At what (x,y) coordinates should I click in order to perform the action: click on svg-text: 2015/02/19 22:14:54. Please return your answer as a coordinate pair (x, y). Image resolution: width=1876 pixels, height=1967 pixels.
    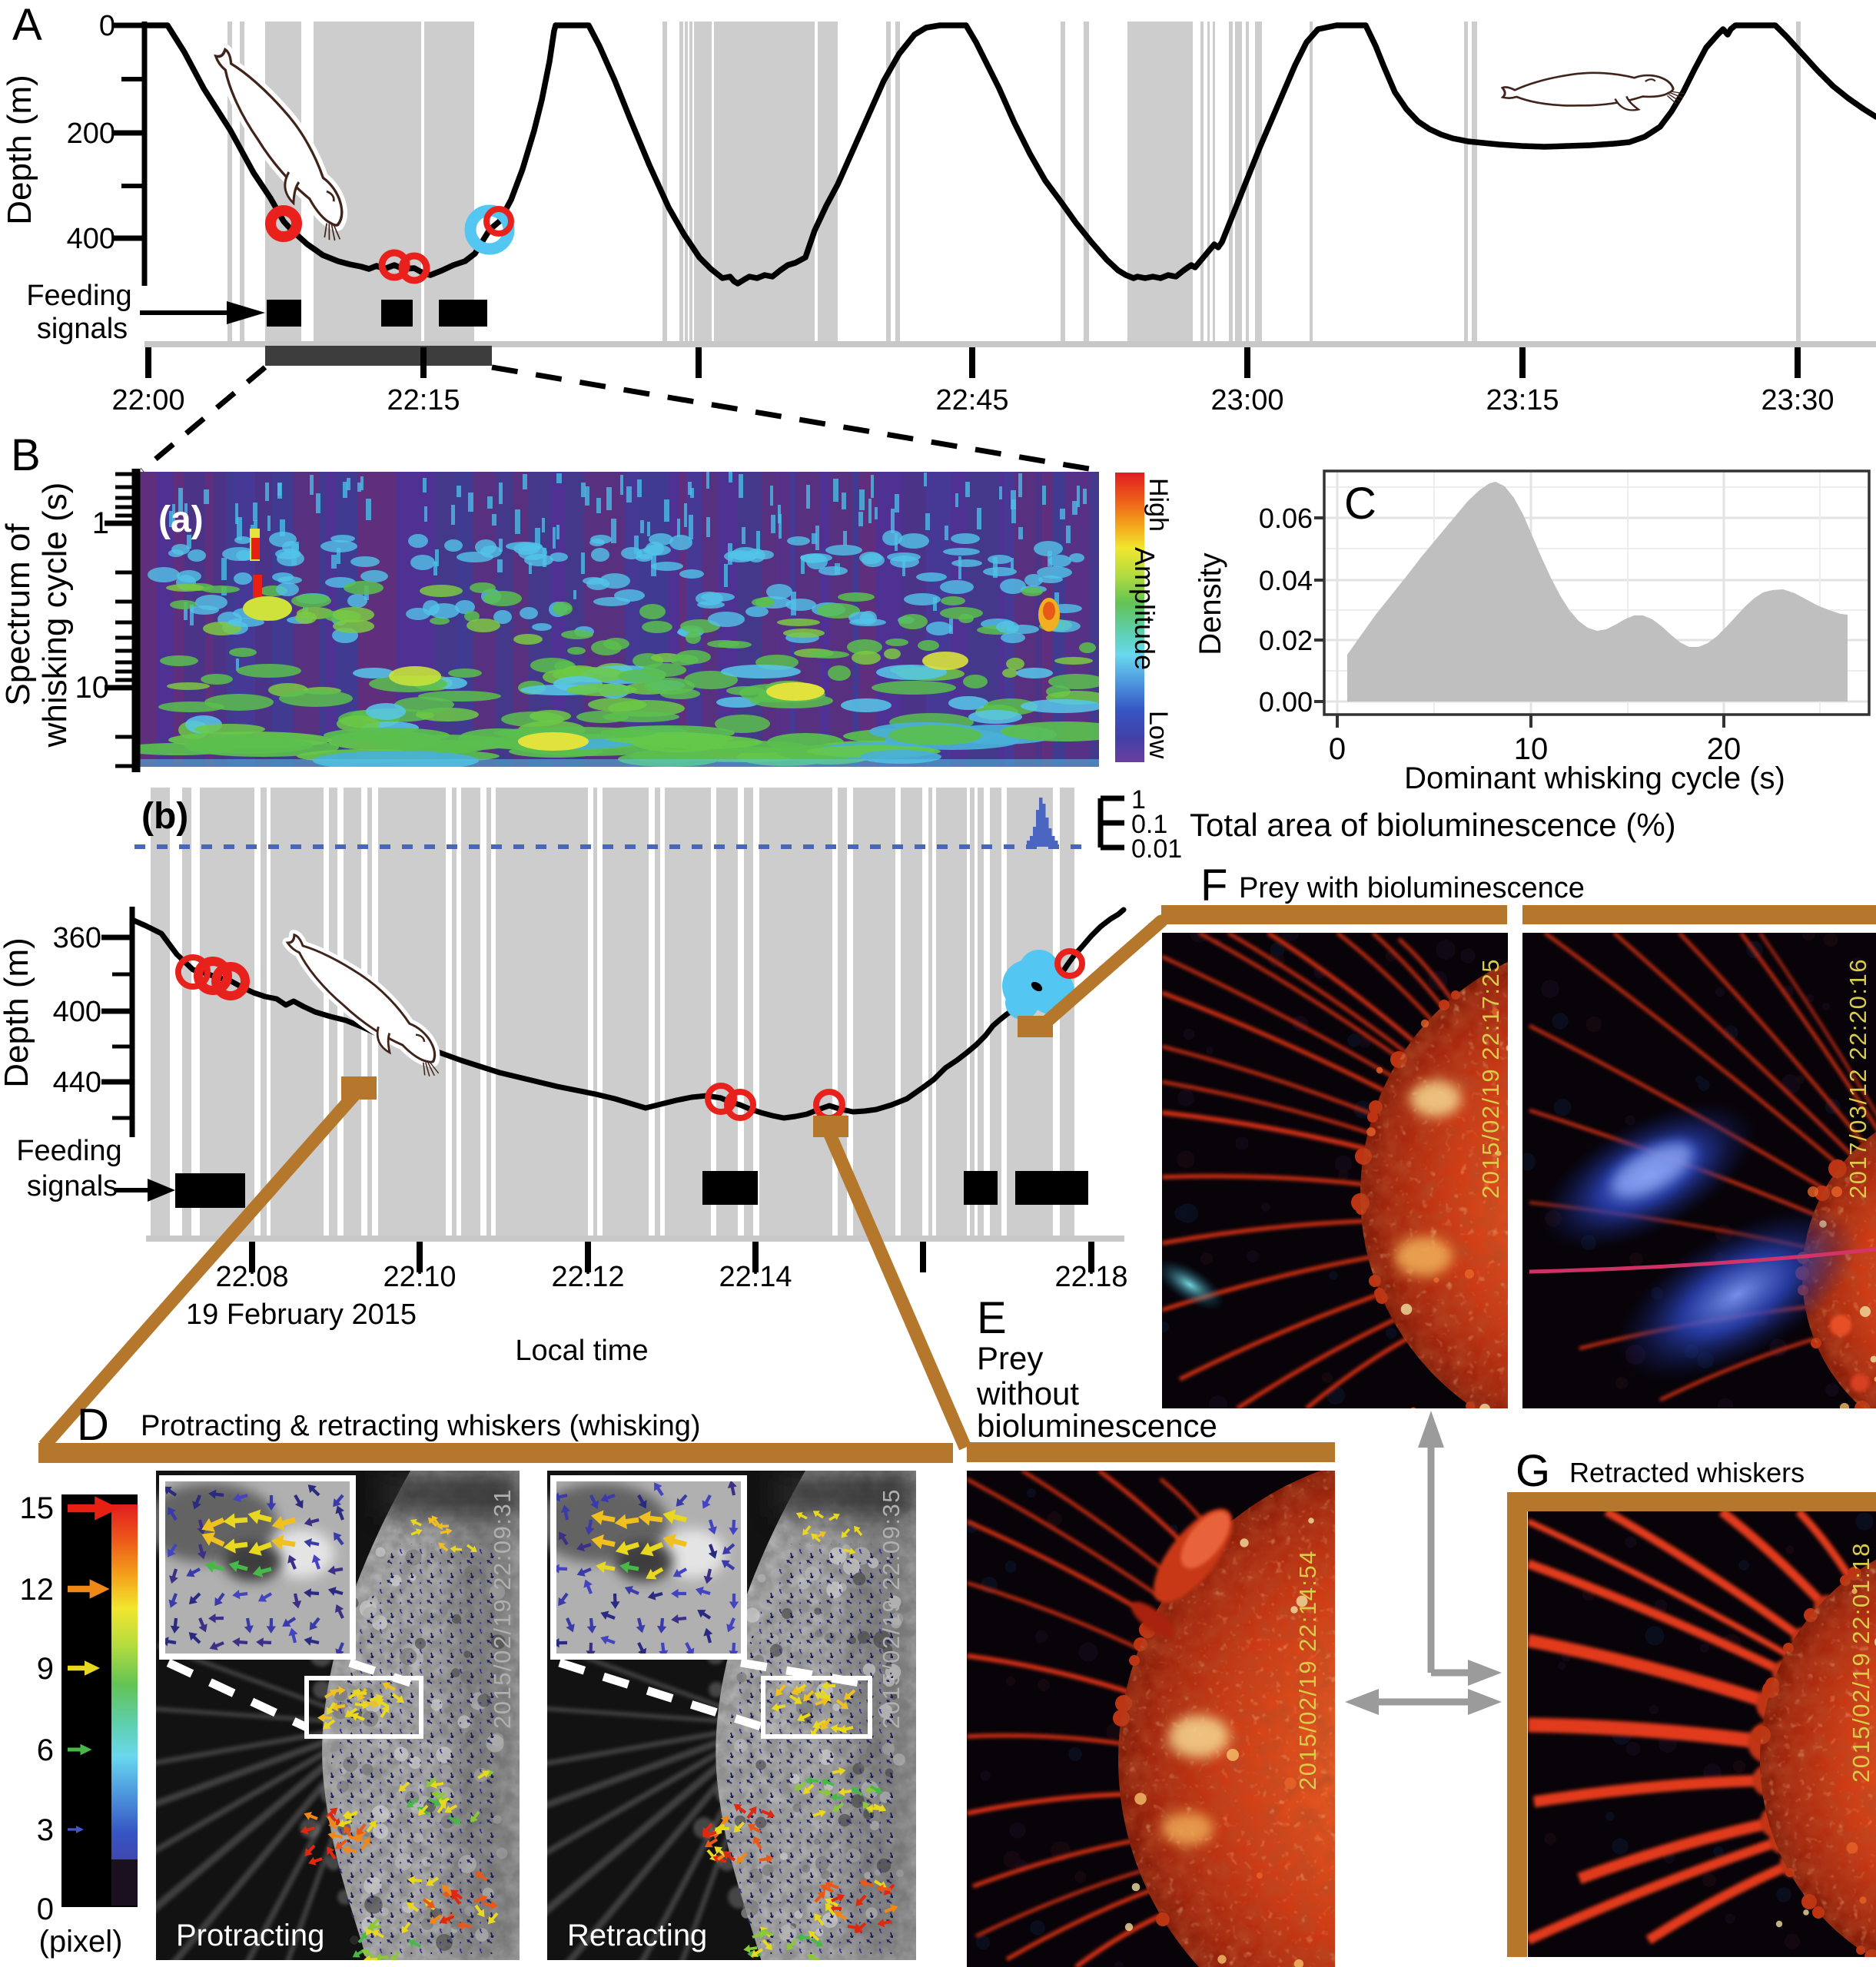
    Looking at the image, I should click on (1307, 1670).